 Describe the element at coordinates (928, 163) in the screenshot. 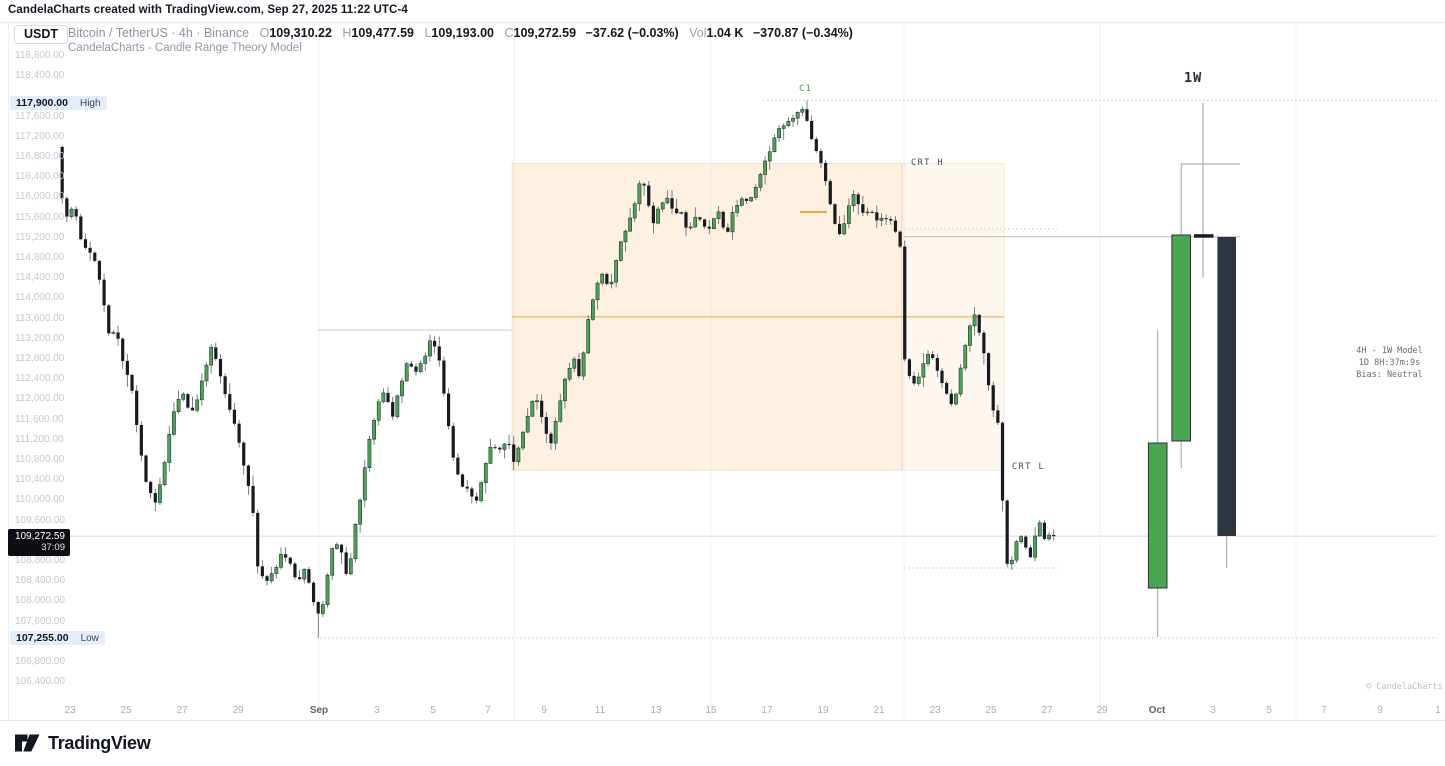

I see `crt-high-label: CRT H` at that location.